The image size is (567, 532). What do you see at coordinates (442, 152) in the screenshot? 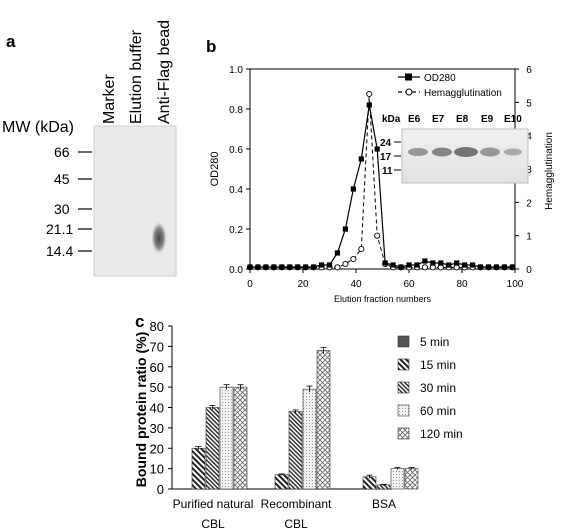
I see `inset-band-e7` at bounding box center [442, 152].